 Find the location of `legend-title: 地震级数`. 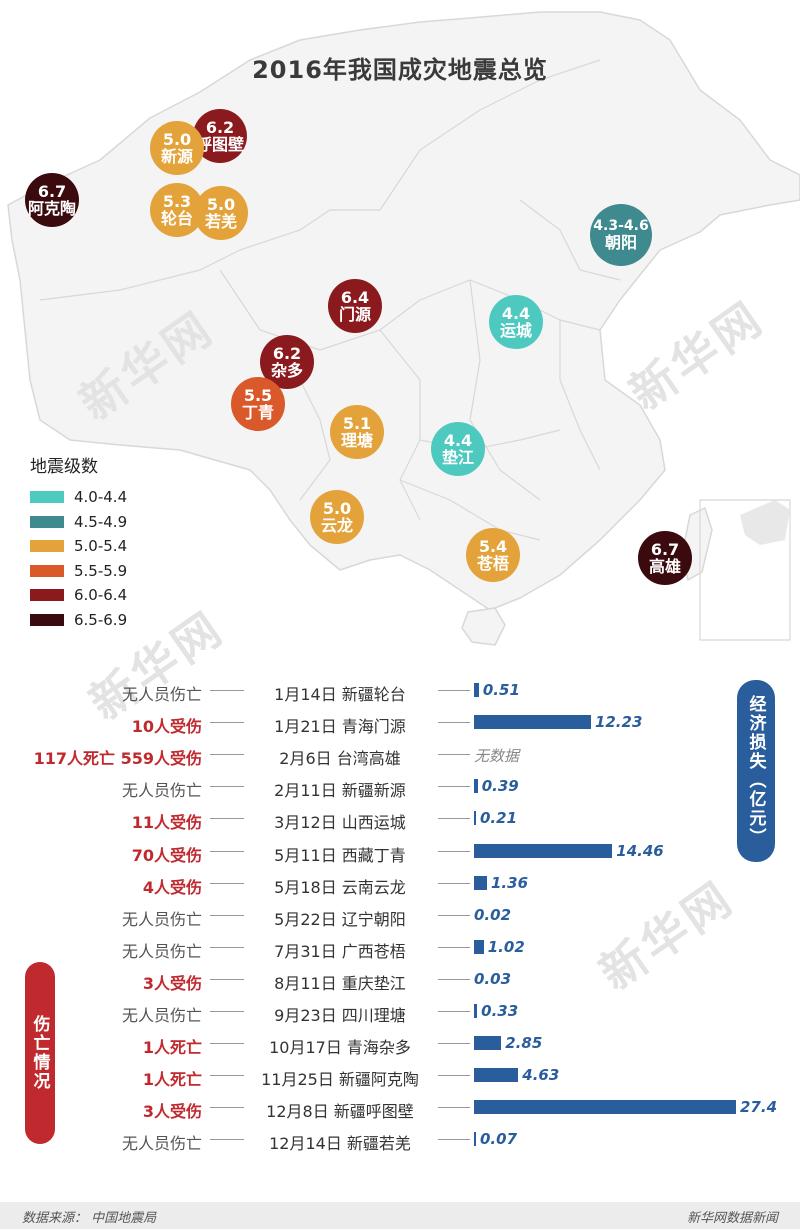

legend-title: 地震级数 is located at coordinates (64, 467).